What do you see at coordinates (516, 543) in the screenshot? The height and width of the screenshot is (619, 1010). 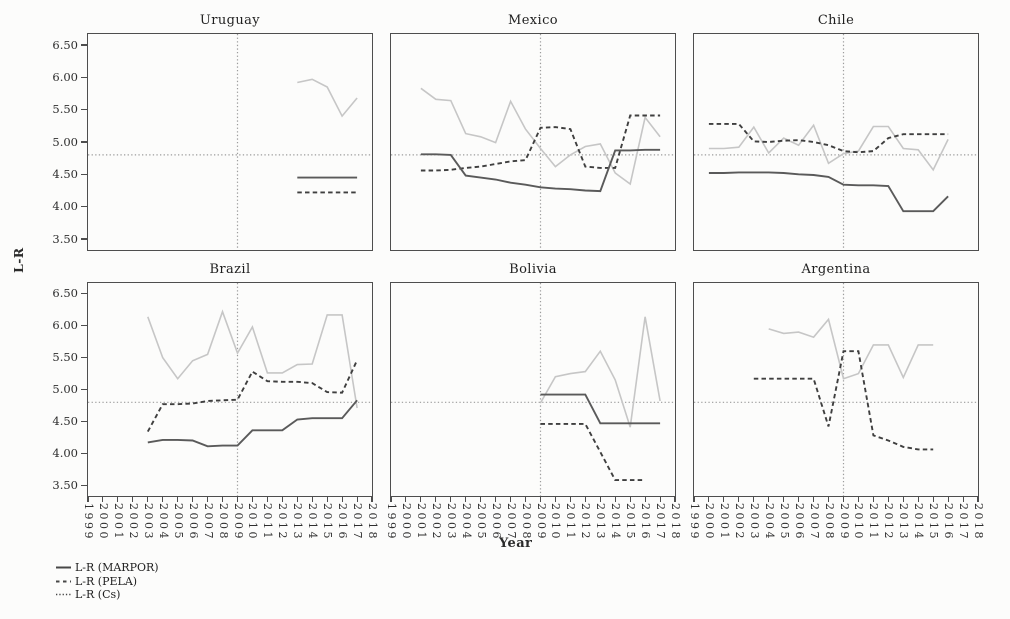 I see `x-axis-title: Year` at bounding box center [516, 543].